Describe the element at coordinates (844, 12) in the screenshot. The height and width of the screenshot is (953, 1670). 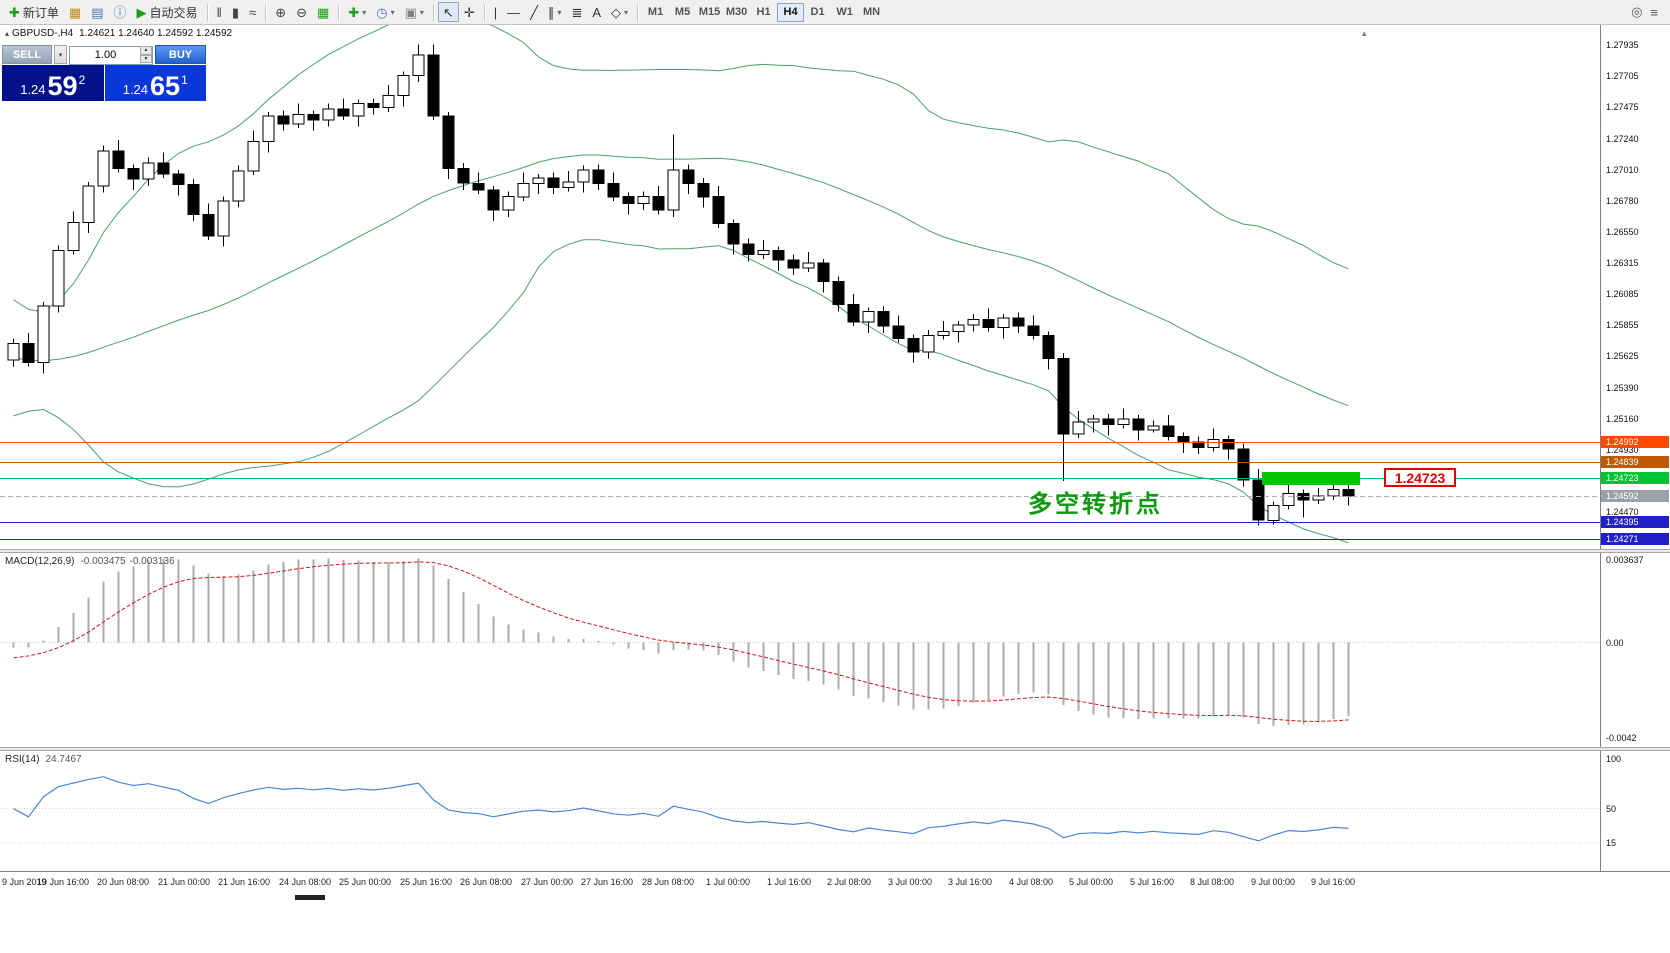
I see `timeframe-w1-button: W1` at that location.